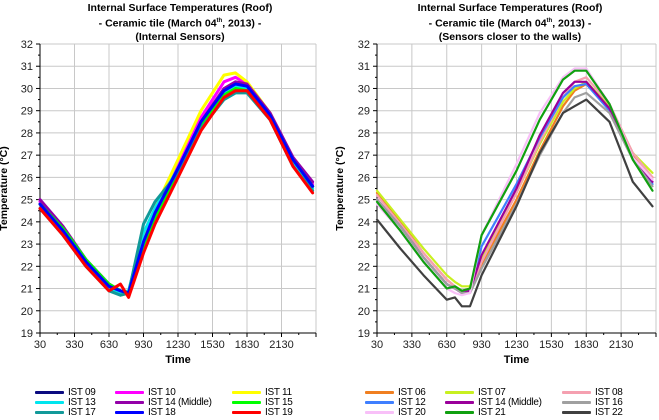  I want to click on x-tick-label: 1830, so click(586, 345).